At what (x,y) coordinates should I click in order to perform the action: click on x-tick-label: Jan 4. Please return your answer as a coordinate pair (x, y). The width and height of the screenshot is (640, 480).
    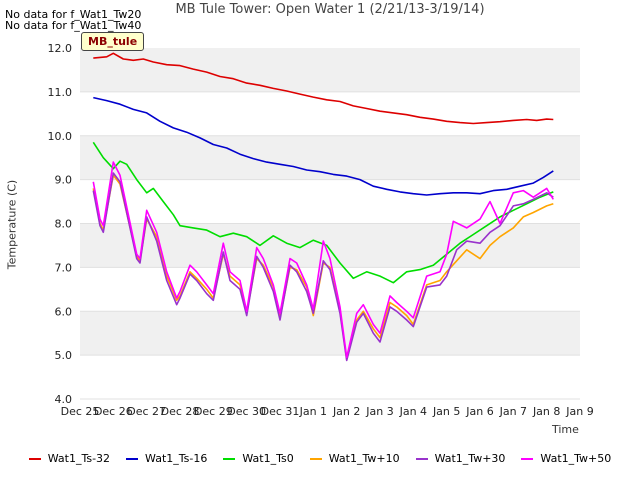
    Looking at the image, I should click on (413, 411).